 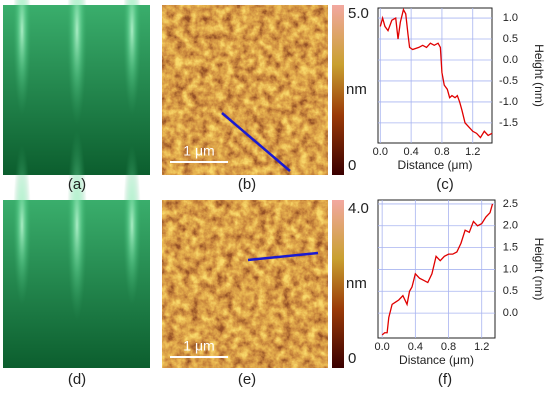 What do you see at coordinates (445, 379) in the screenshot?
I see `panel-label: (f)` at bounding box center [445, 379].